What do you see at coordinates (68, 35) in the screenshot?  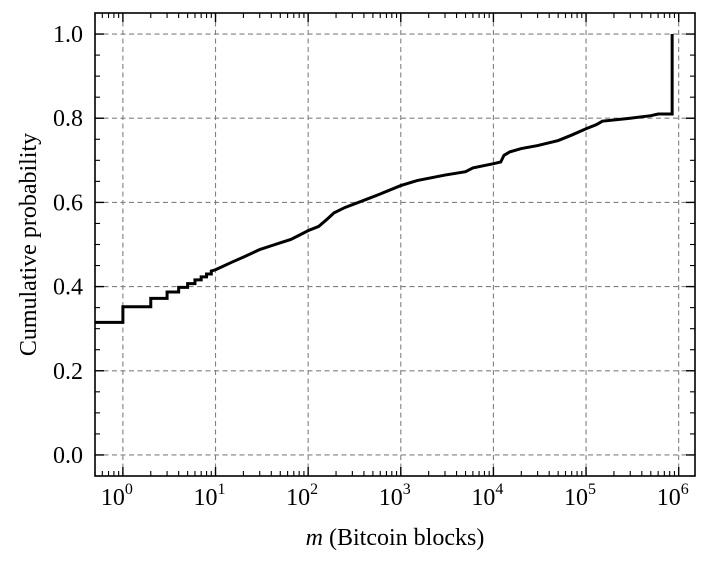 I see `y-tick-label: 1.0` at bounding box center [68, 35].